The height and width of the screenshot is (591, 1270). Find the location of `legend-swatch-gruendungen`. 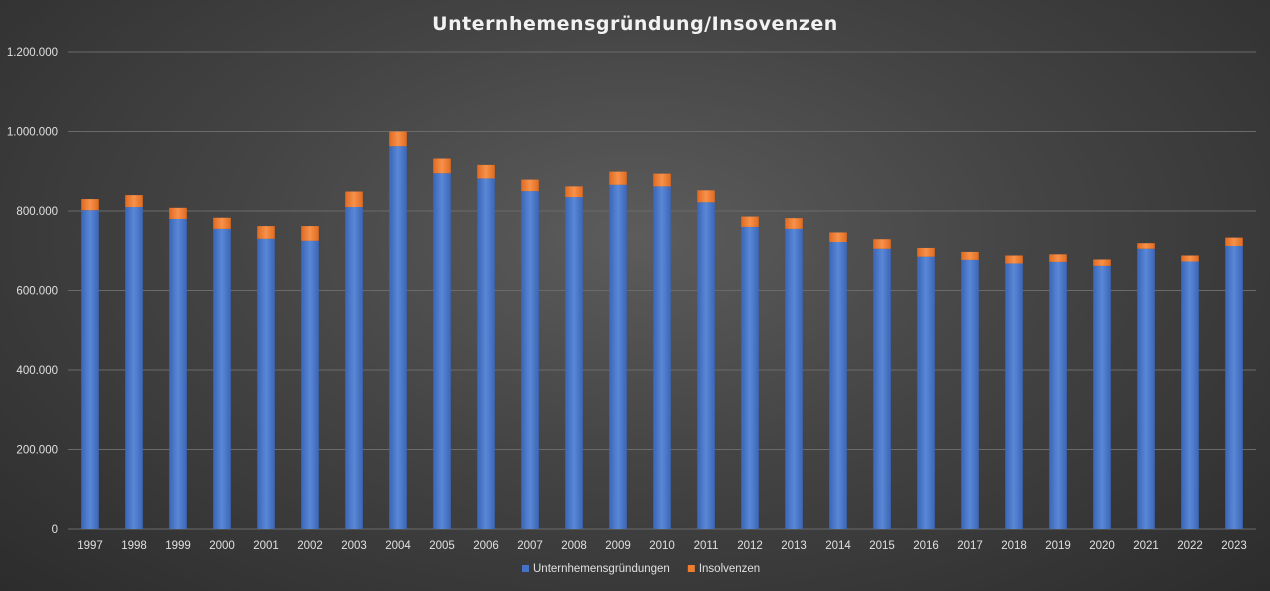

legend-swatch-gruendungen is located at coordinates (525, 568).